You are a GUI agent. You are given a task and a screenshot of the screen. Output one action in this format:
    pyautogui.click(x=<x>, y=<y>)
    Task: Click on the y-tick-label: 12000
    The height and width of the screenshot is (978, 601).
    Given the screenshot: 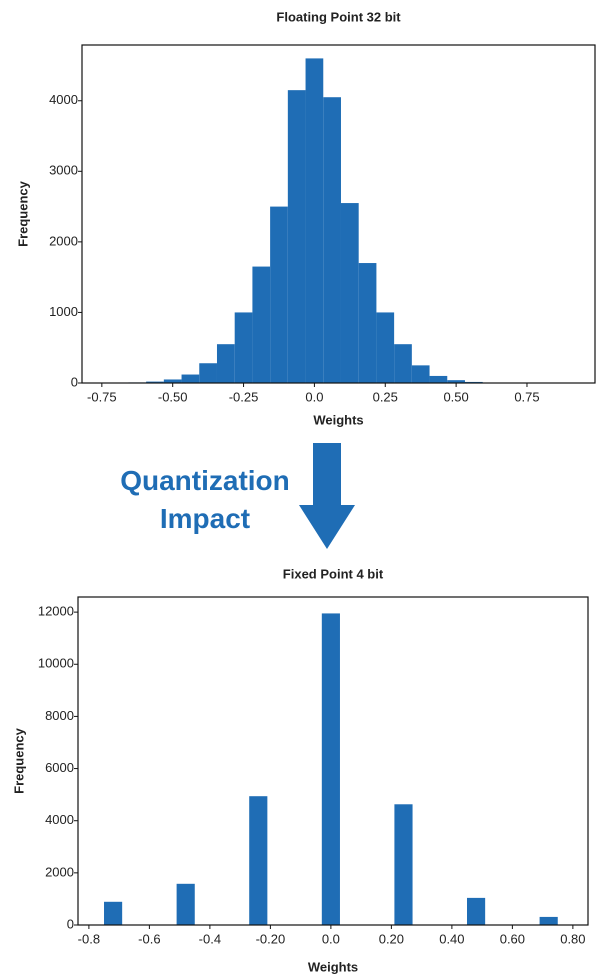 What is the action you would take?
    pyautogui.click(x=56, y=611)
    